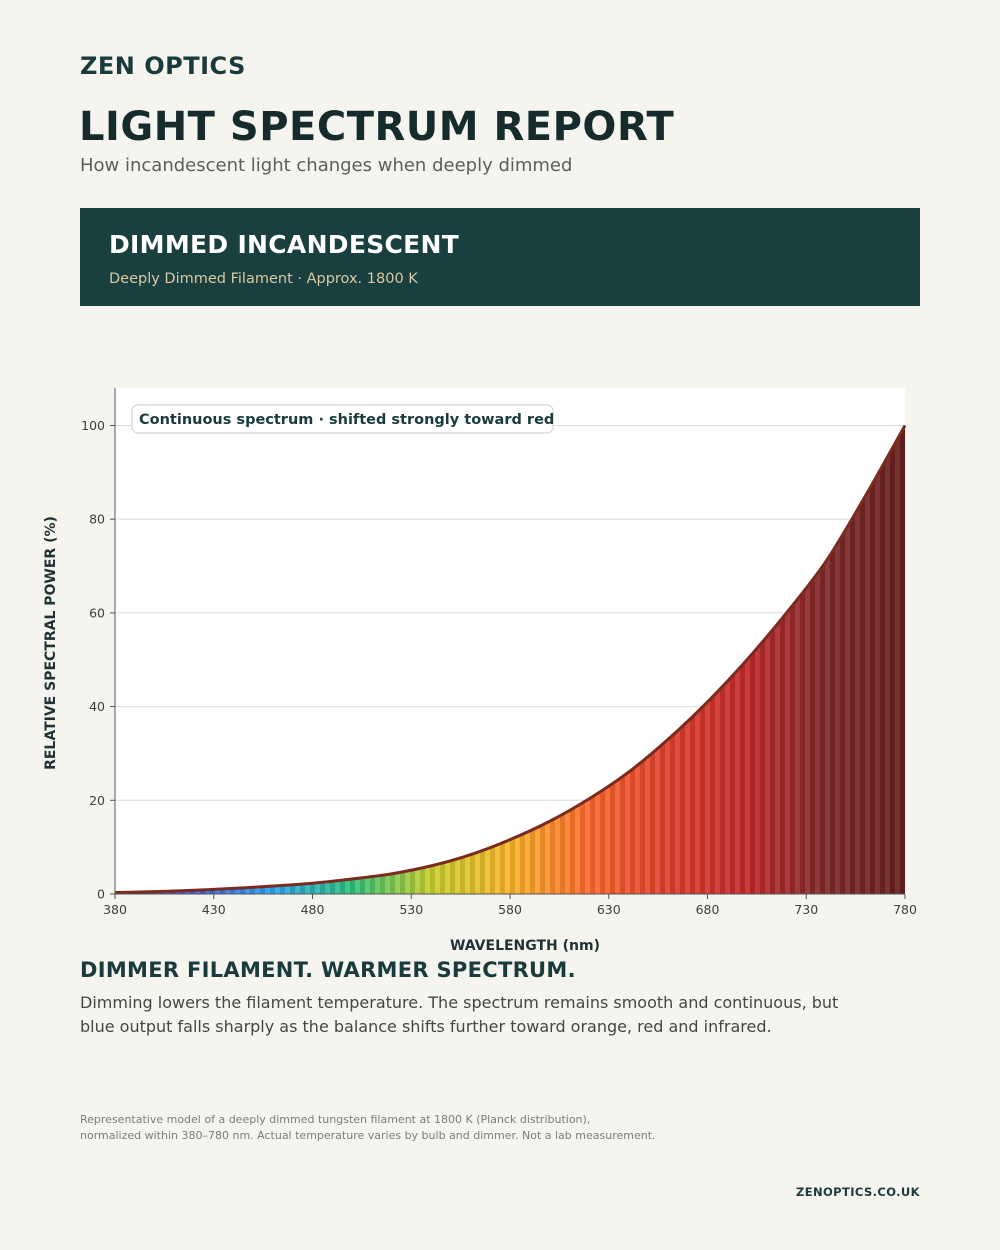 This screenshot has height=1250, width=1000. Describe the element at coordinates (377, 127) in the screenshot. I see `page-title: LIGHT SPECTRUM REPORT` at that location.